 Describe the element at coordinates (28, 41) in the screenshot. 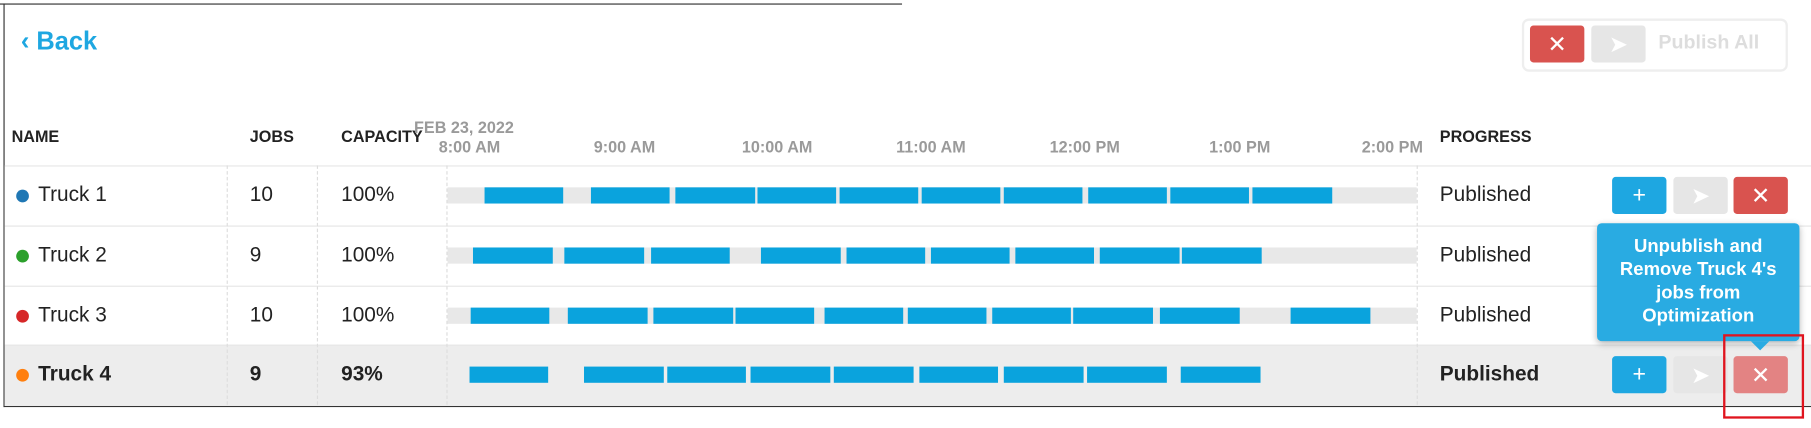

I see `back-icon: ‹` at that location.